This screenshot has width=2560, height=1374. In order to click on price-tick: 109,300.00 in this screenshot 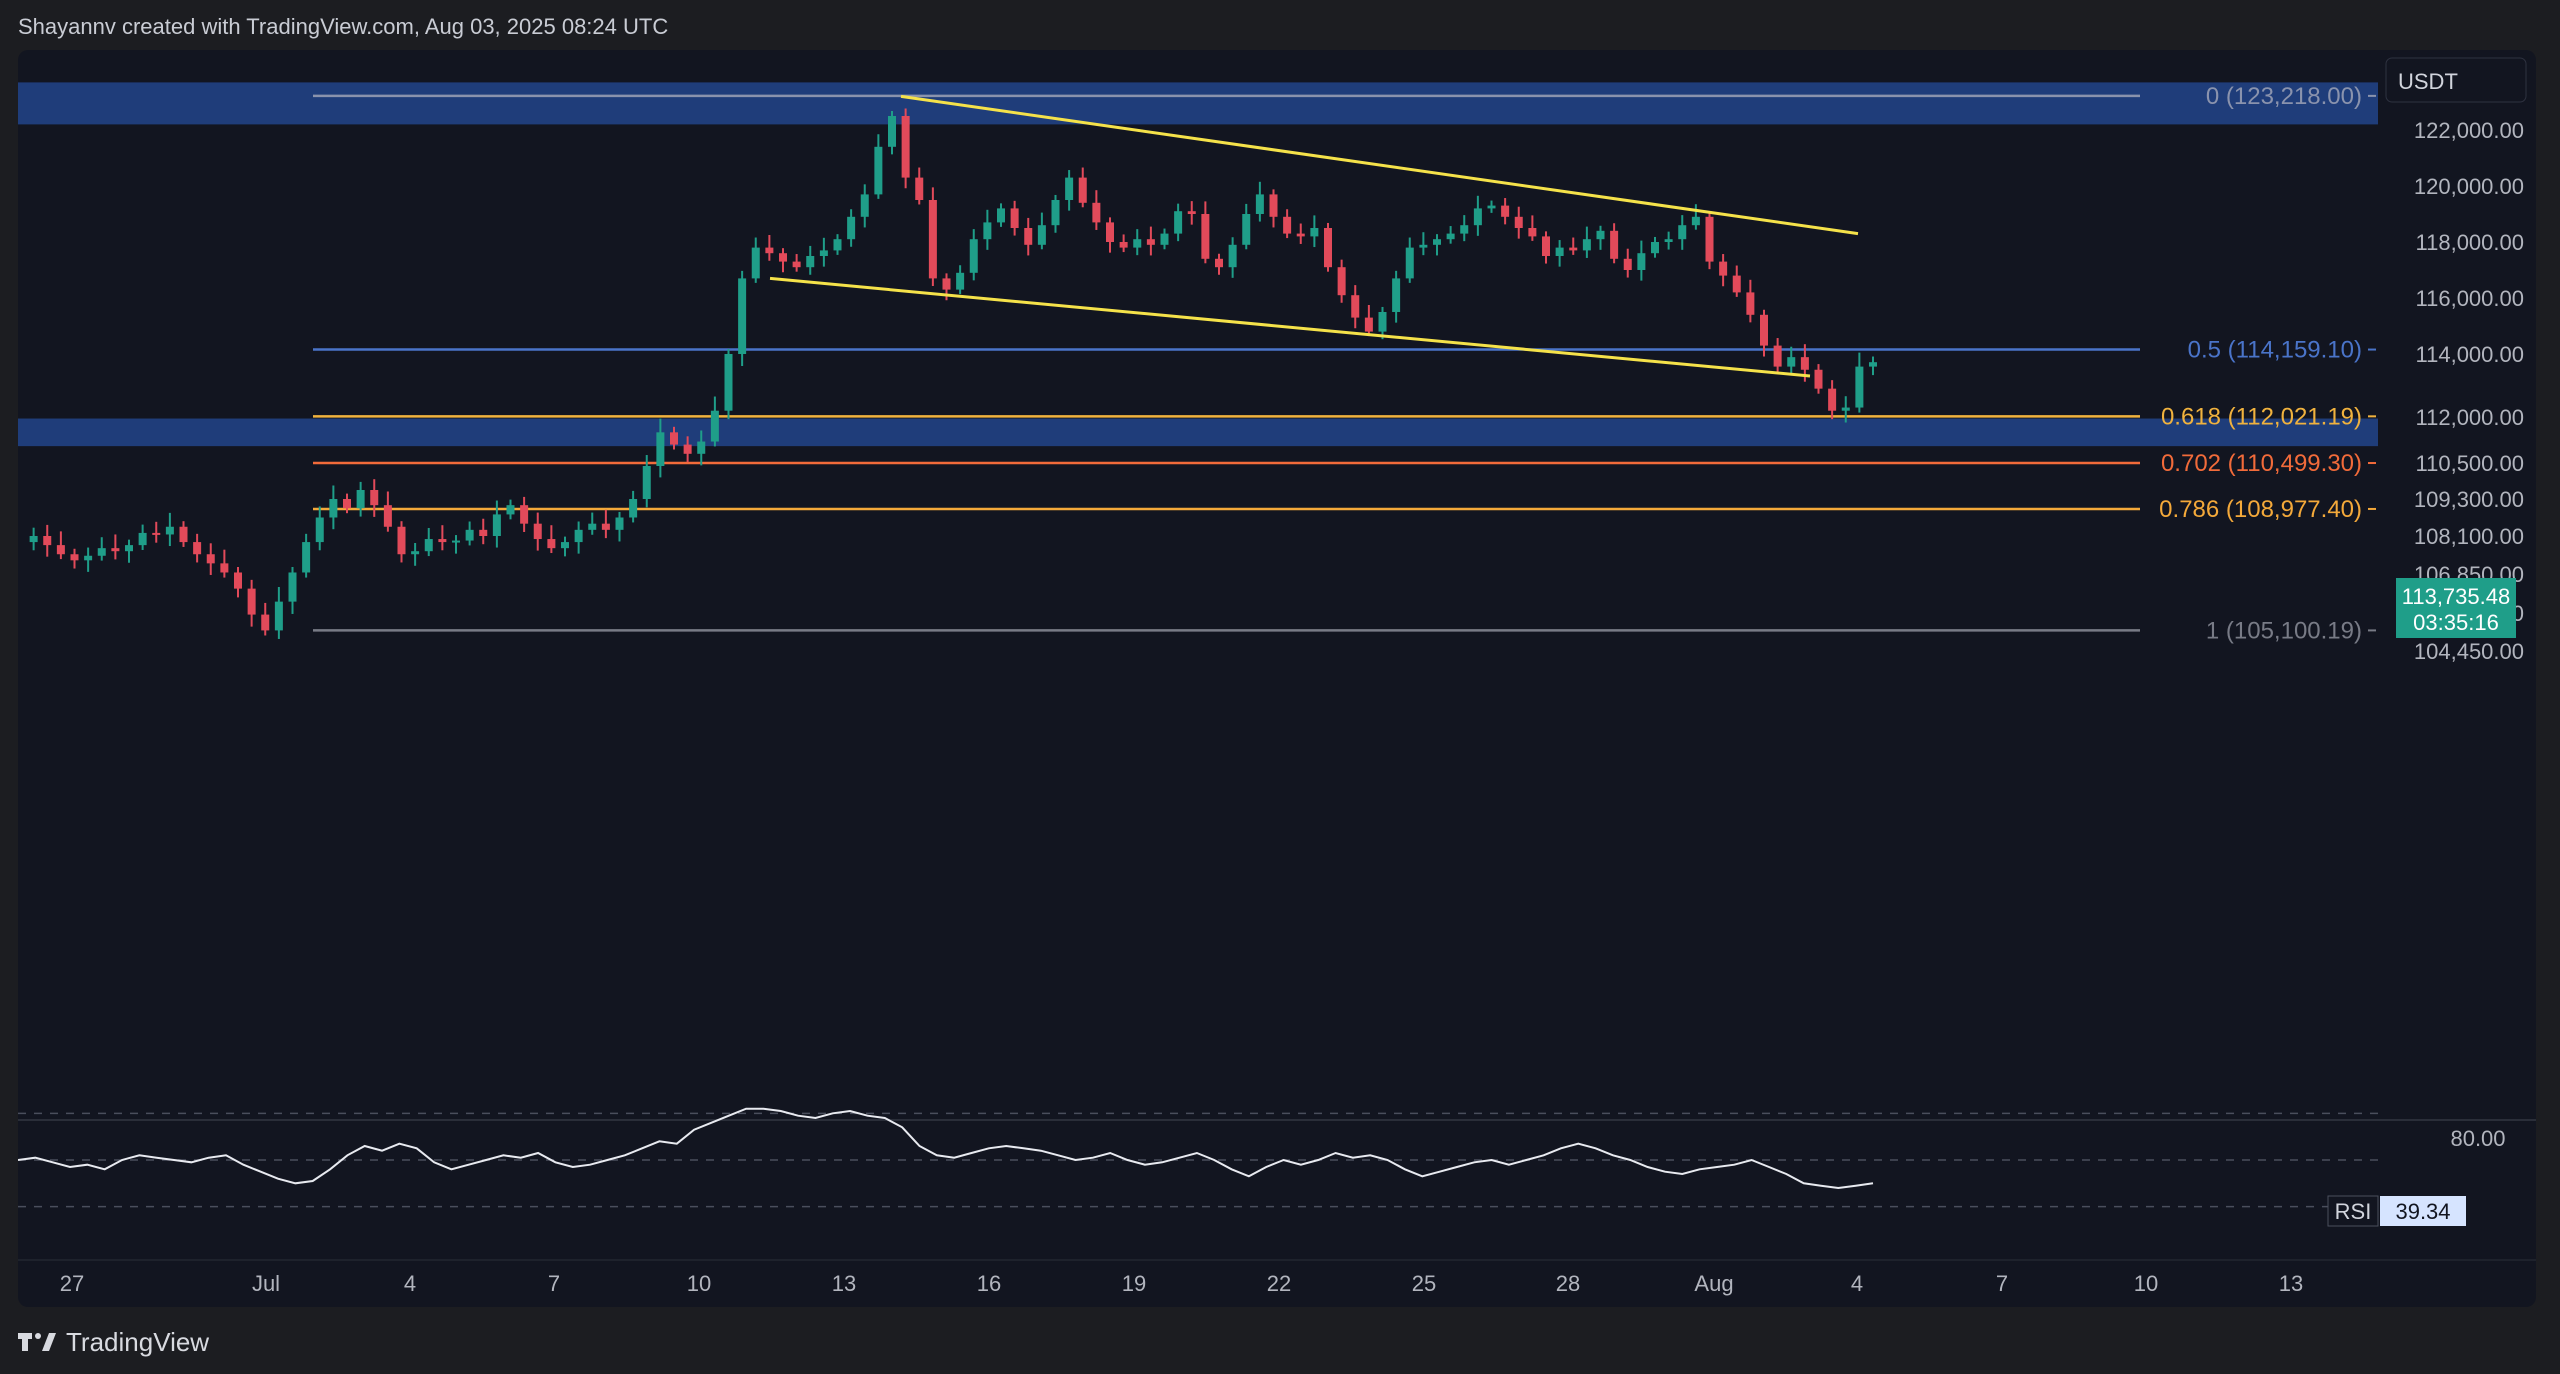, I will do `click(2469, 499)`.